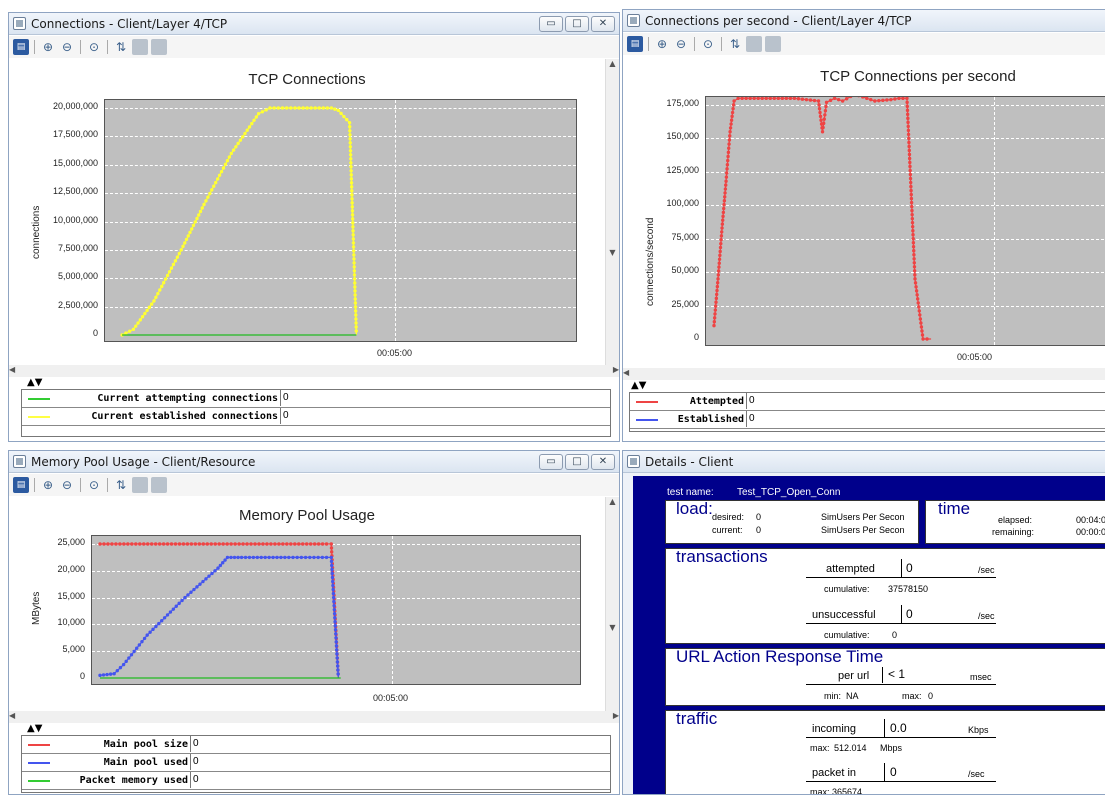 This screenshot has width=1105, height=795. I want to click on y-tick-label: 20,000,000, so click(63, 106).